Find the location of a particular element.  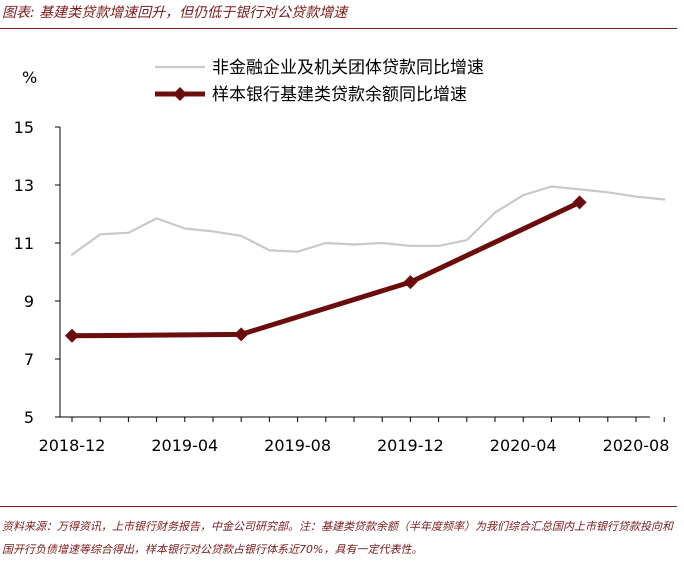

x-tick-label: 2018-12 is located at coordinates (72, 445).